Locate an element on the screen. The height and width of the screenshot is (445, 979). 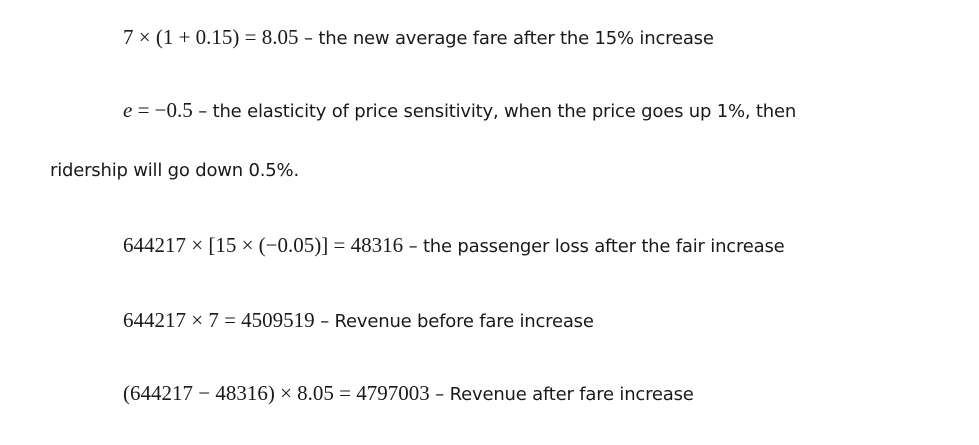
description-revenue-after: – Revenue after fare increase is located at coordinates (561, 394).